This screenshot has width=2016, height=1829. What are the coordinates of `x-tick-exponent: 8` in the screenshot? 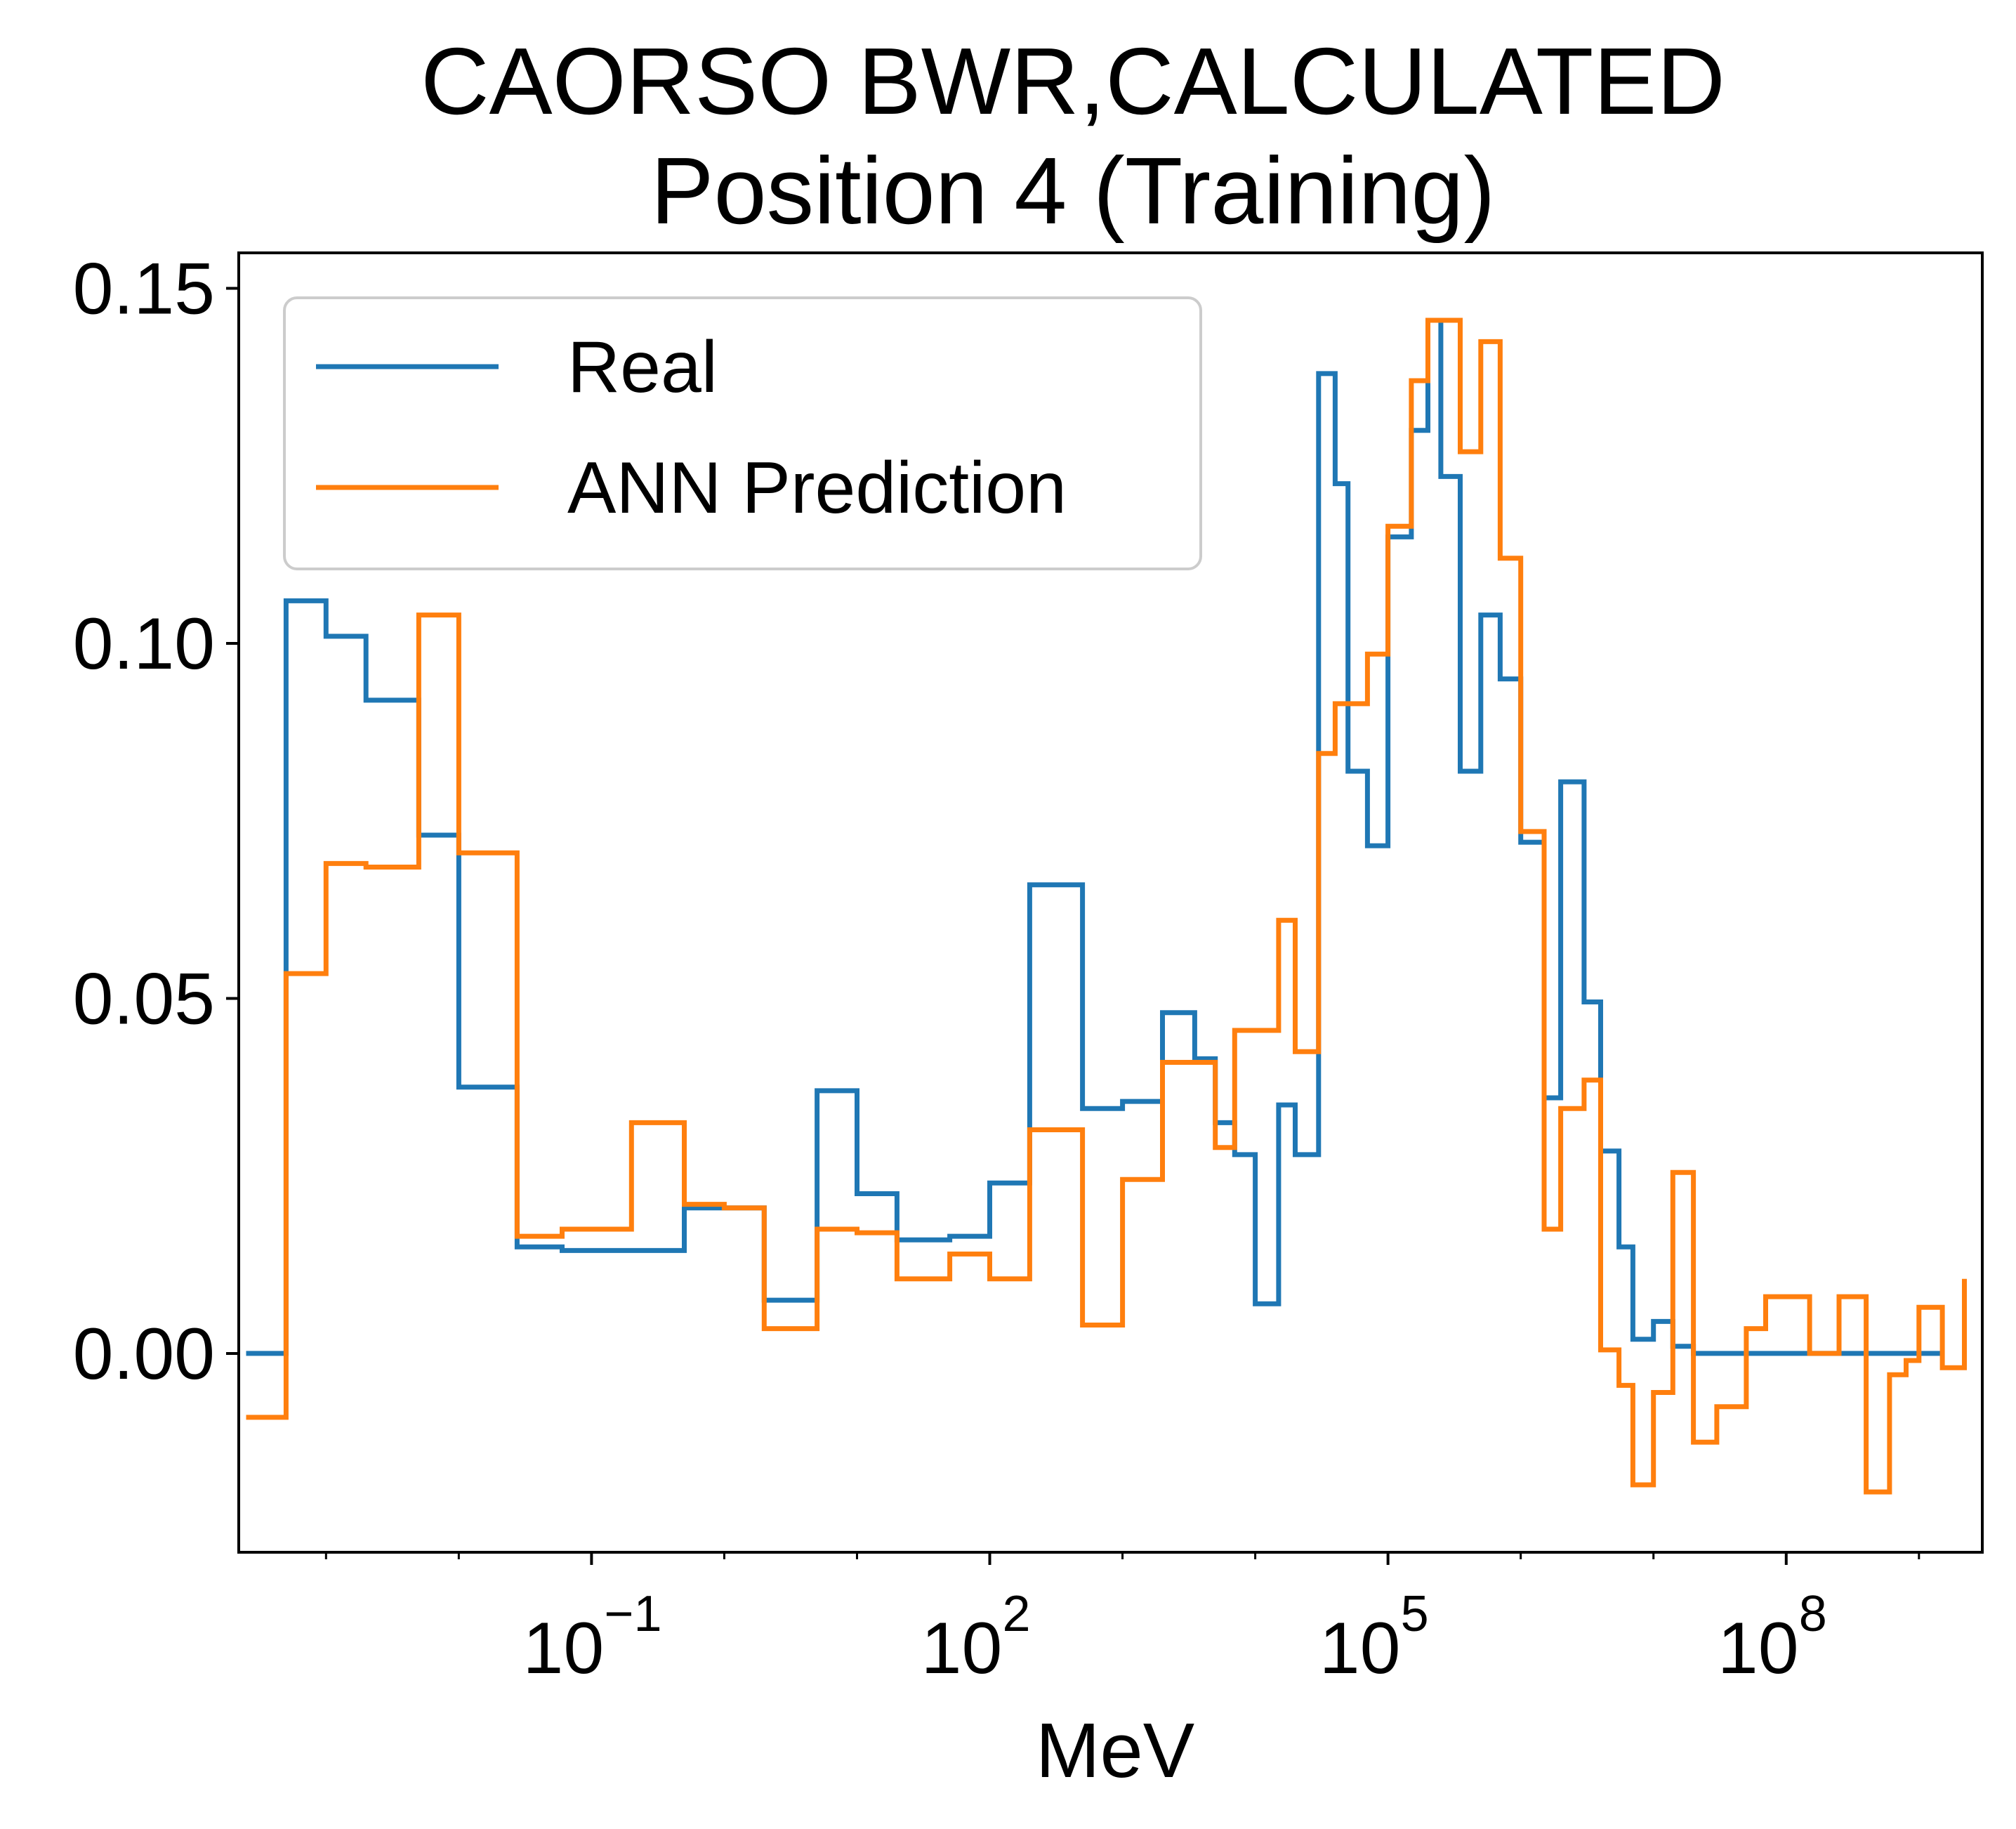 It's located at (1813, 1614).